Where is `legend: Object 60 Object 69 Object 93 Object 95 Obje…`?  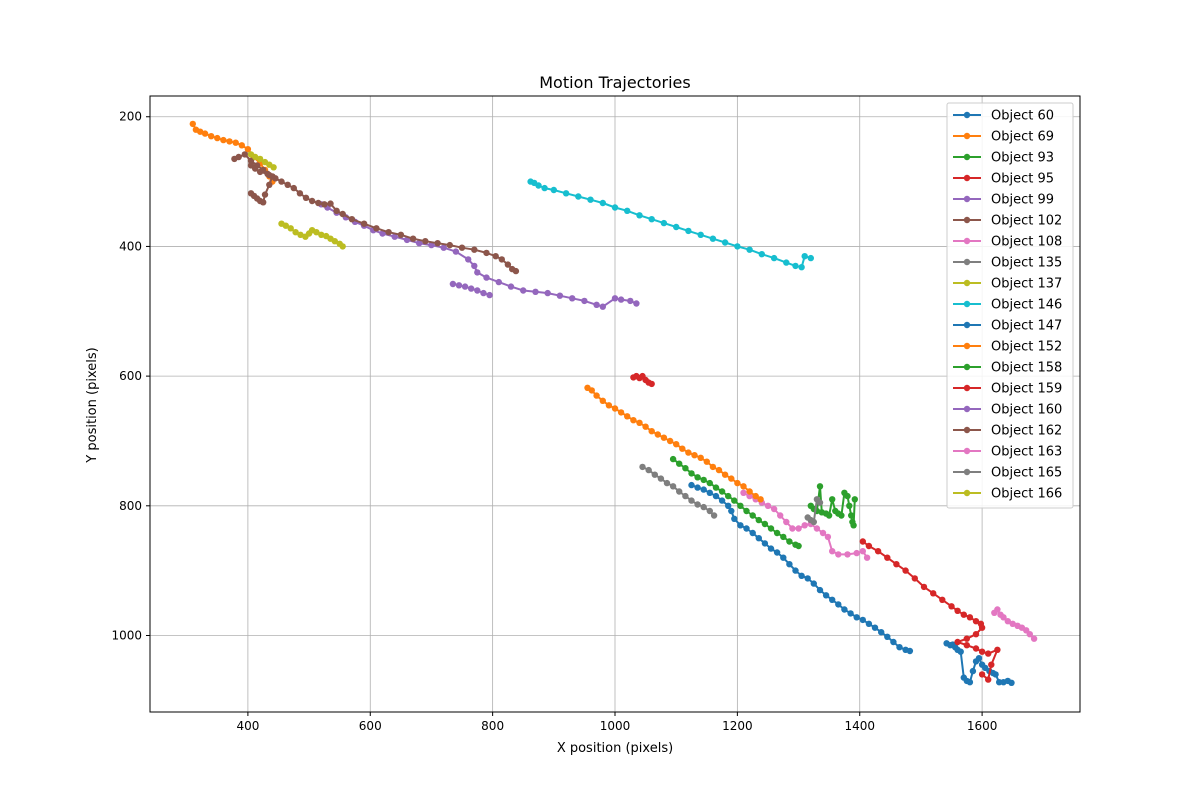
legend: Object 60 Object 69 Object 93 Object 95 Obje… is located at coordinates (1010, 305).